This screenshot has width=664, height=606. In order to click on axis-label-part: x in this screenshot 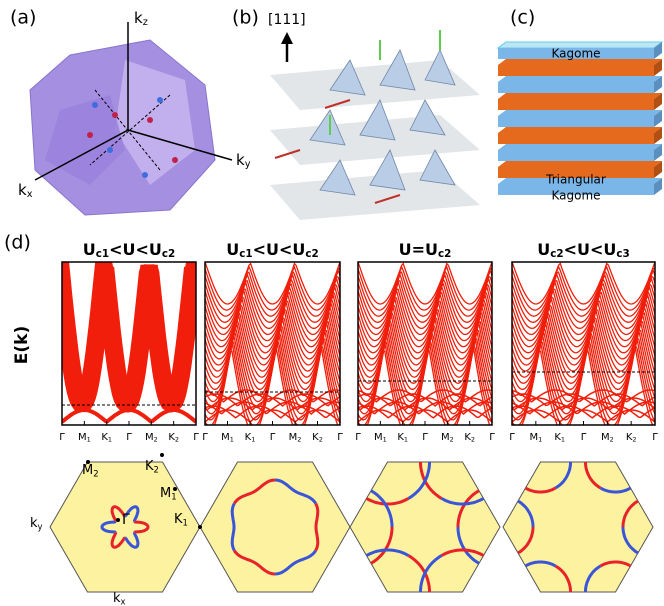, I will do `click(30, 194)`.